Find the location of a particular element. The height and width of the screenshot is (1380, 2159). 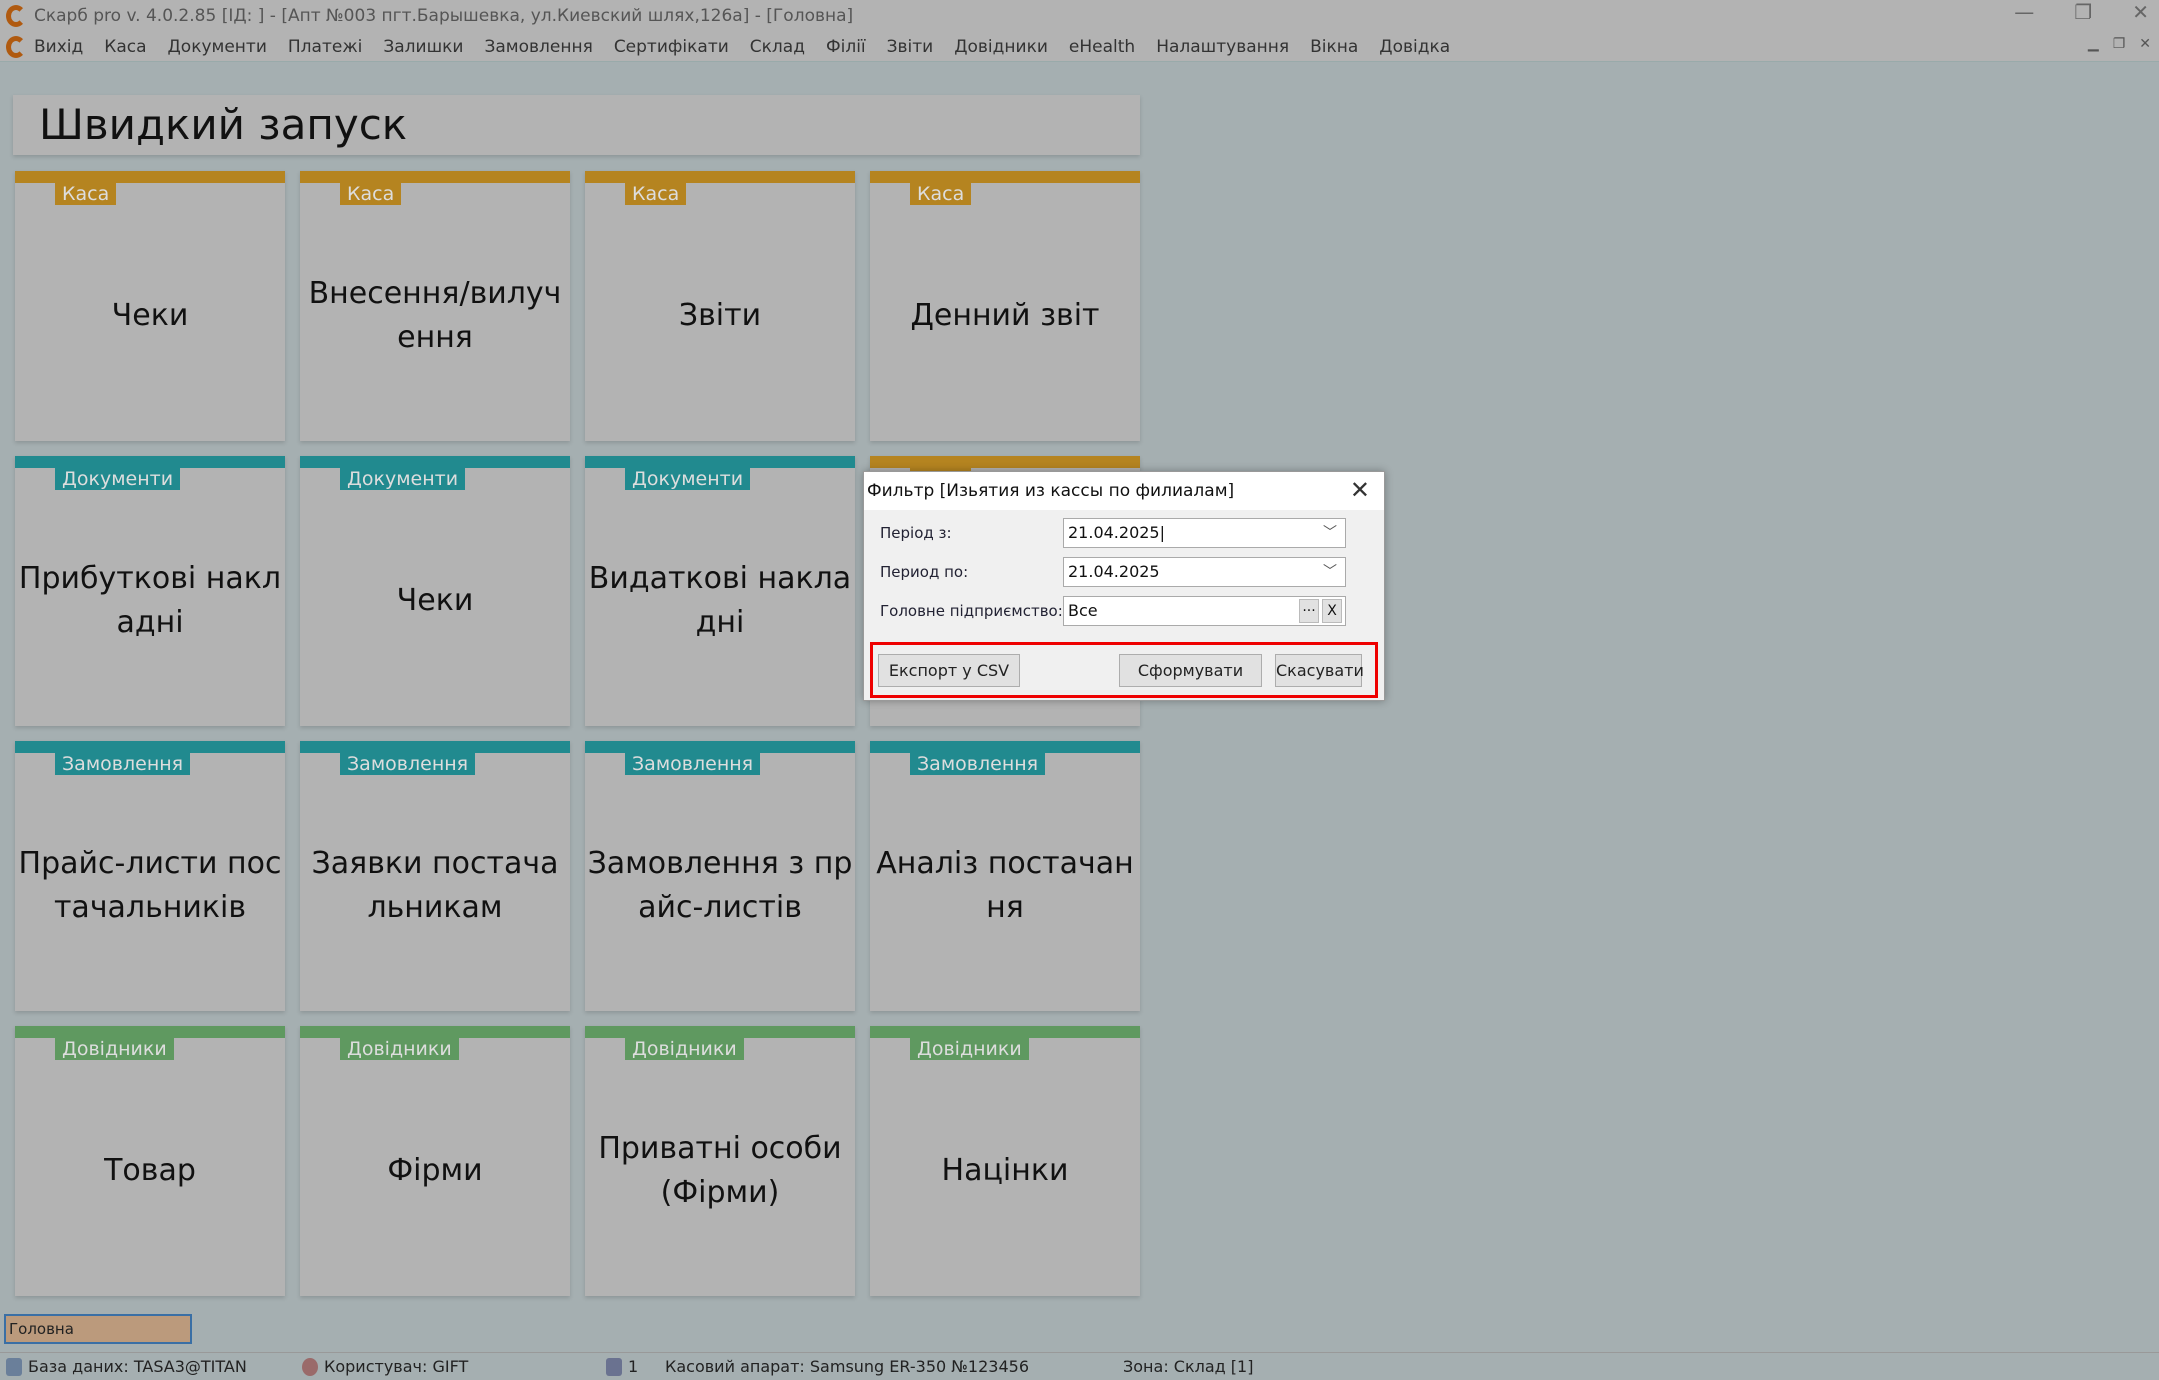

tile-label: Замовлення з прайс-листів is located at coordinates (720, 885).